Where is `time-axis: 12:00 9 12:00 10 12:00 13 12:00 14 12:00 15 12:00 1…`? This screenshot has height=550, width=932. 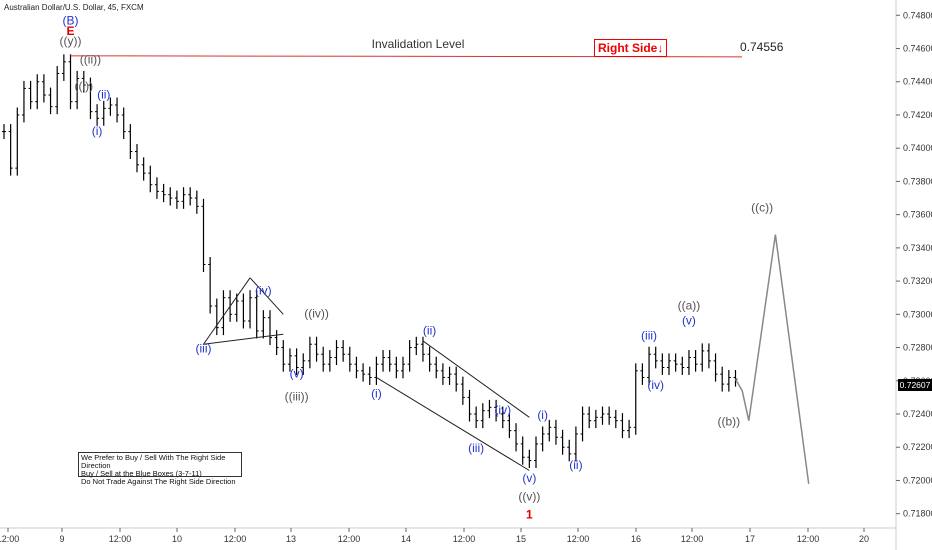 time-axis: 12:00 9 12:00 10 12:00 13 12:00 14 12:00 15 12:00 1… is located at coordinates (448, 535).